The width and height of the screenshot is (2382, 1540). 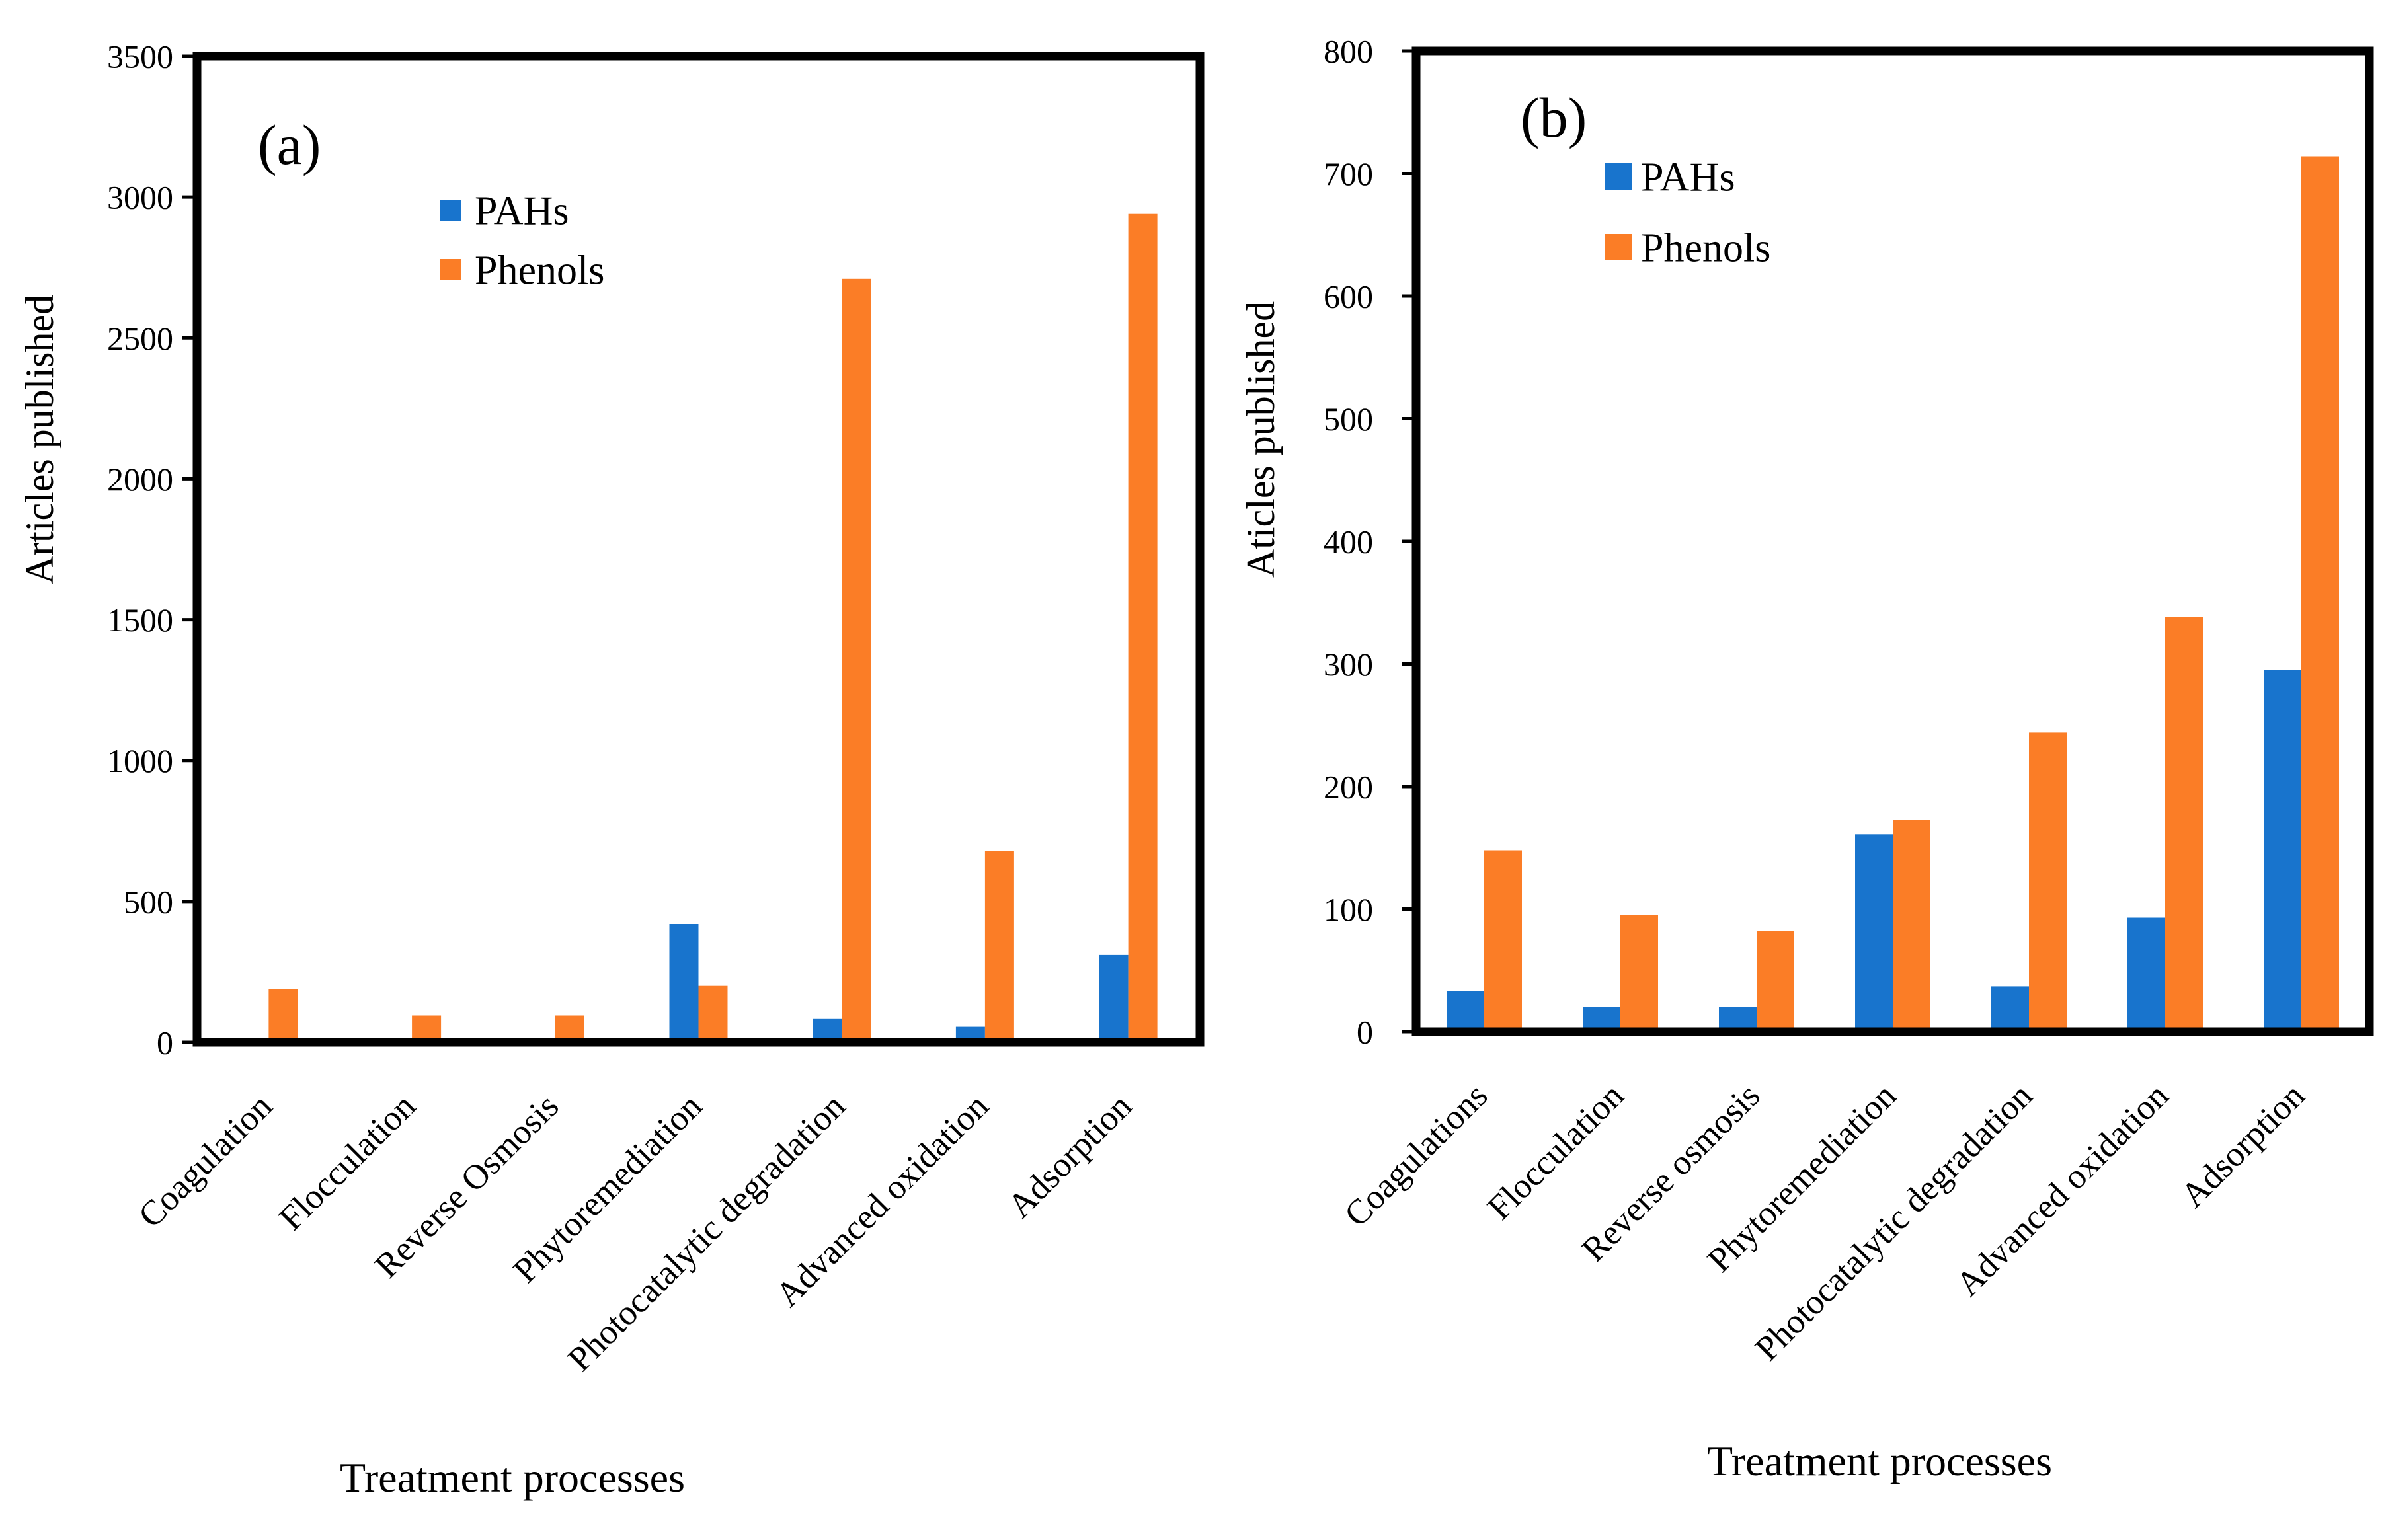 I want to click on y-tick-label-7: 700, so click(x=1348, y=173).